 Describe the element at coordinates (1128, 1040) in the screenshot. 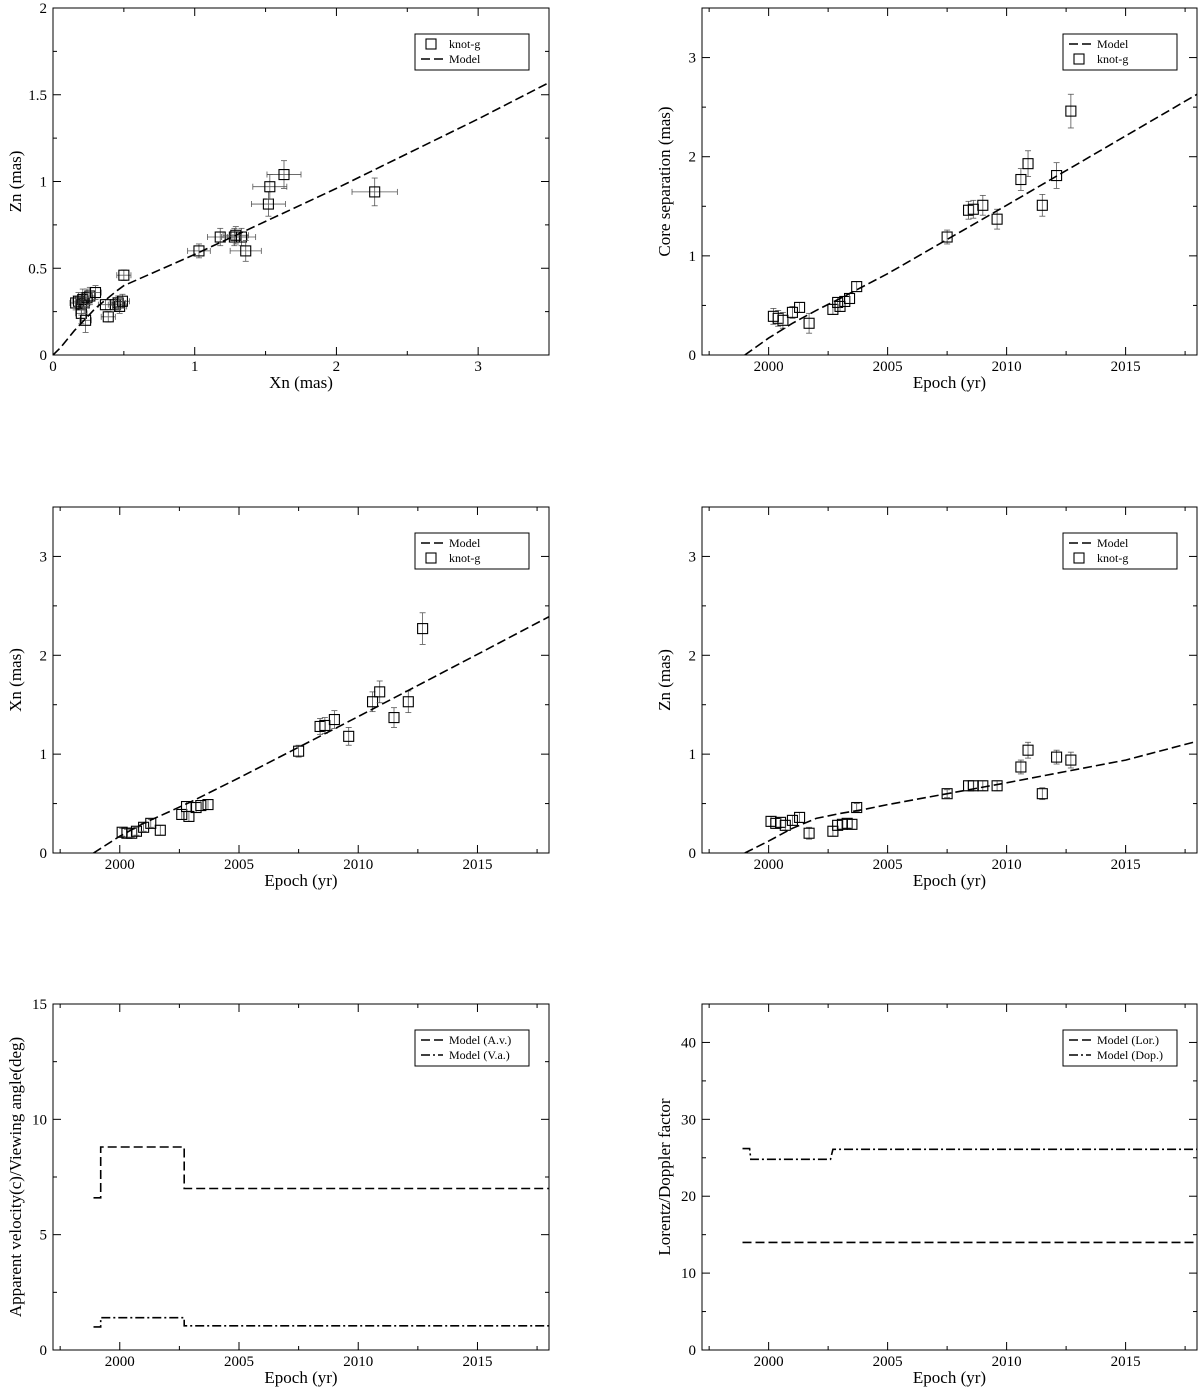

I see `legend-label: Model (Lor.)` at that location.